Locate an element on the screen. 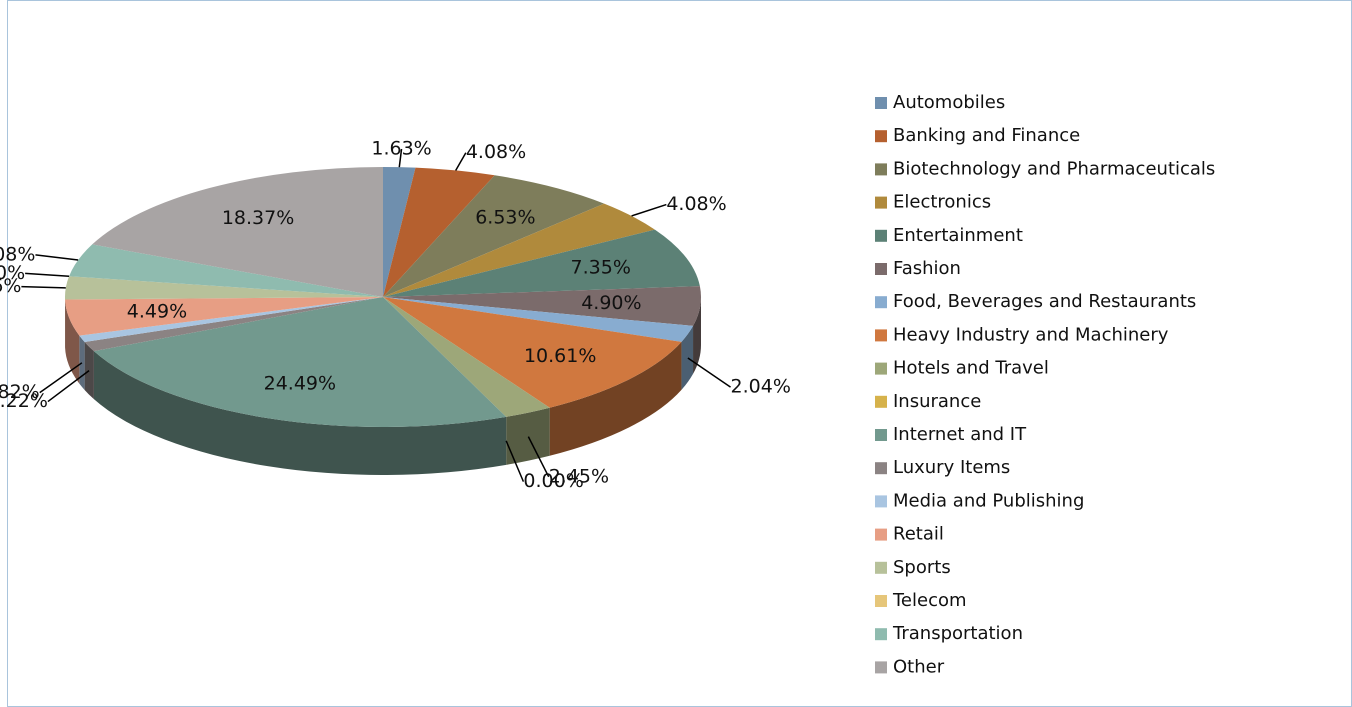 The image size is (1352, 707). legend-label: Sports is located at coordinates (922, 567).